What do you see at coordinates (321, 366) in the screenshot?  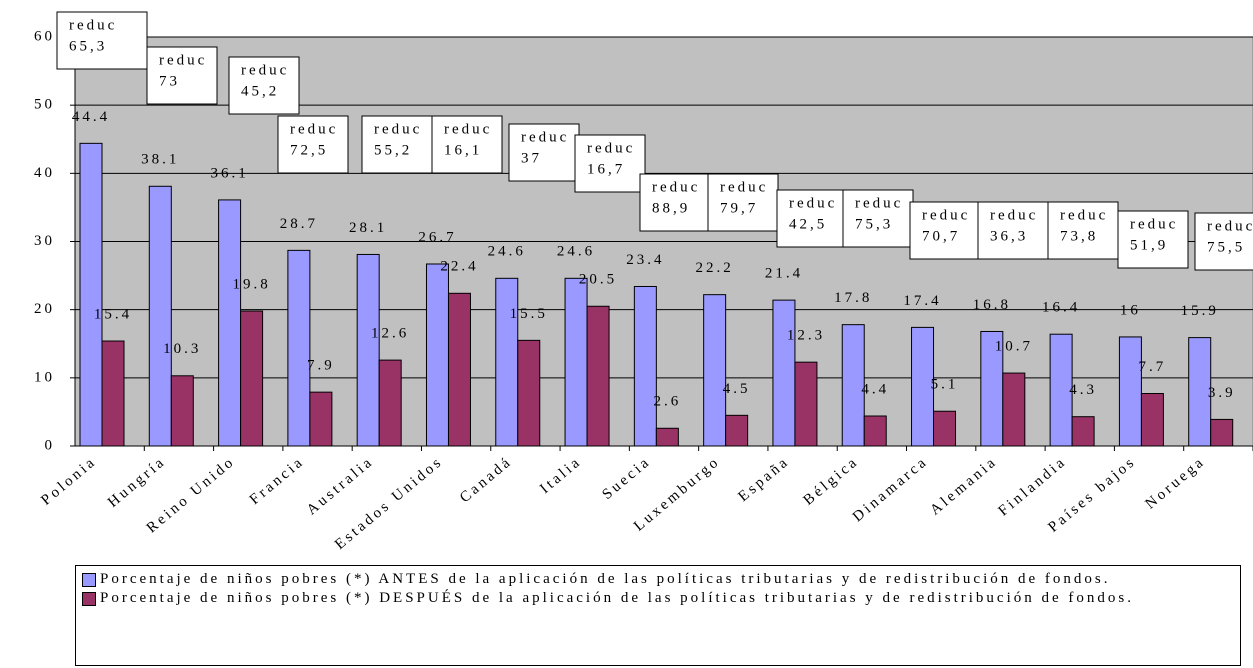 I see `value-label: 7.9` at bounding box center [321, 366].